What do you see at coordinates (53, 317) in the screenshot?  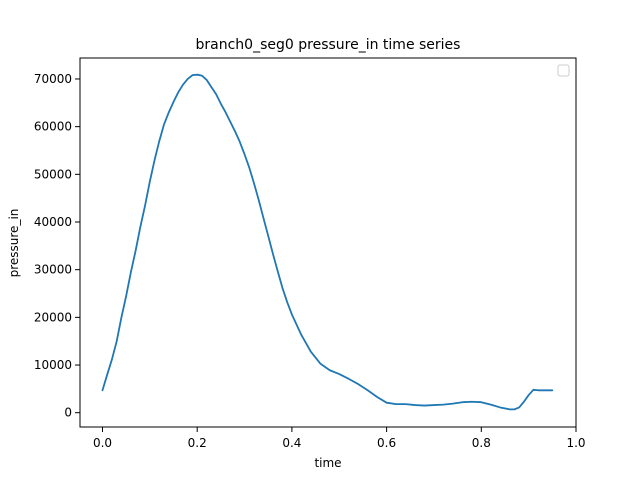 I see `y-tick-label: 20000` at bounding box center [53, 317].